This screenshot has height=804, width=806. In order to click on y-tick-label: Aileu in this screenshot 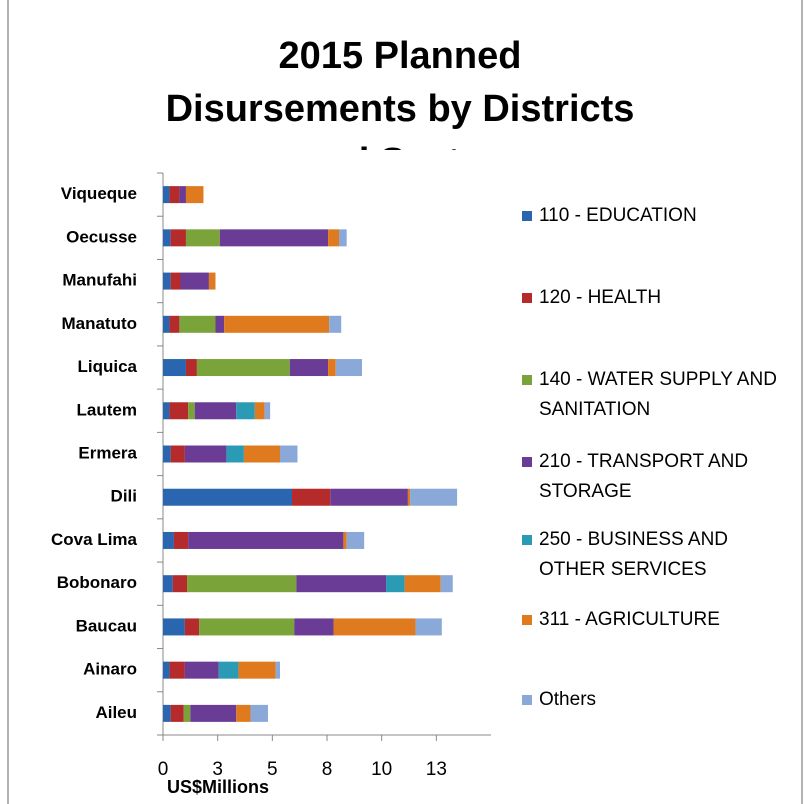, I will do `click(116, 712)`.